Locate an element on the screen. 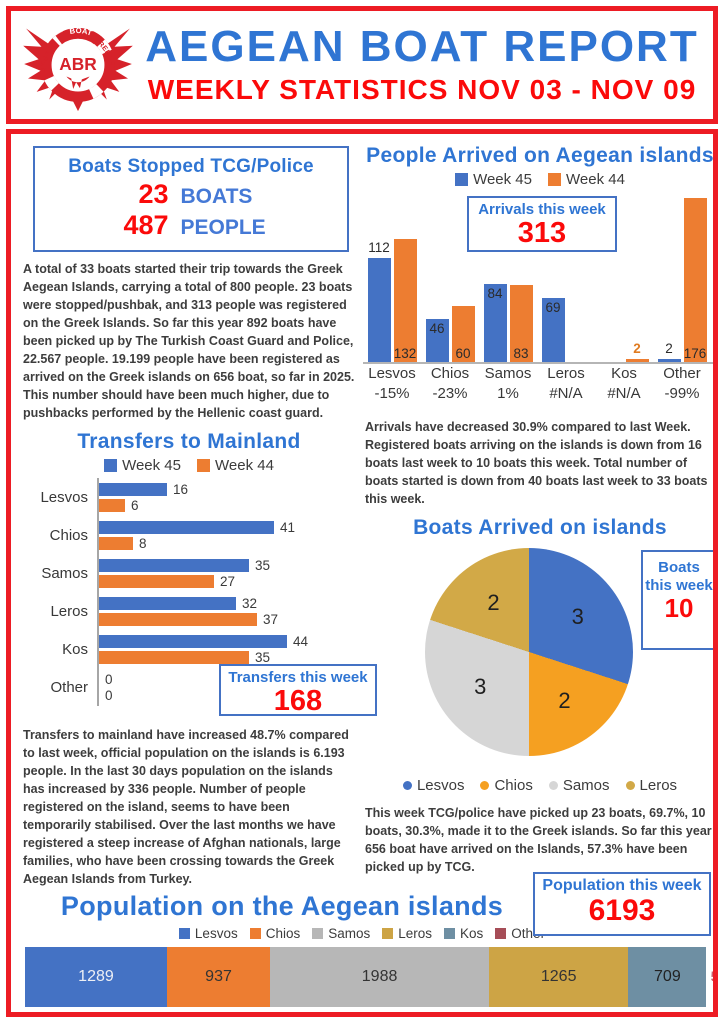 This screenshot has height=1023, width=724. bar-line: 27 is located at coordinates (228, 581).